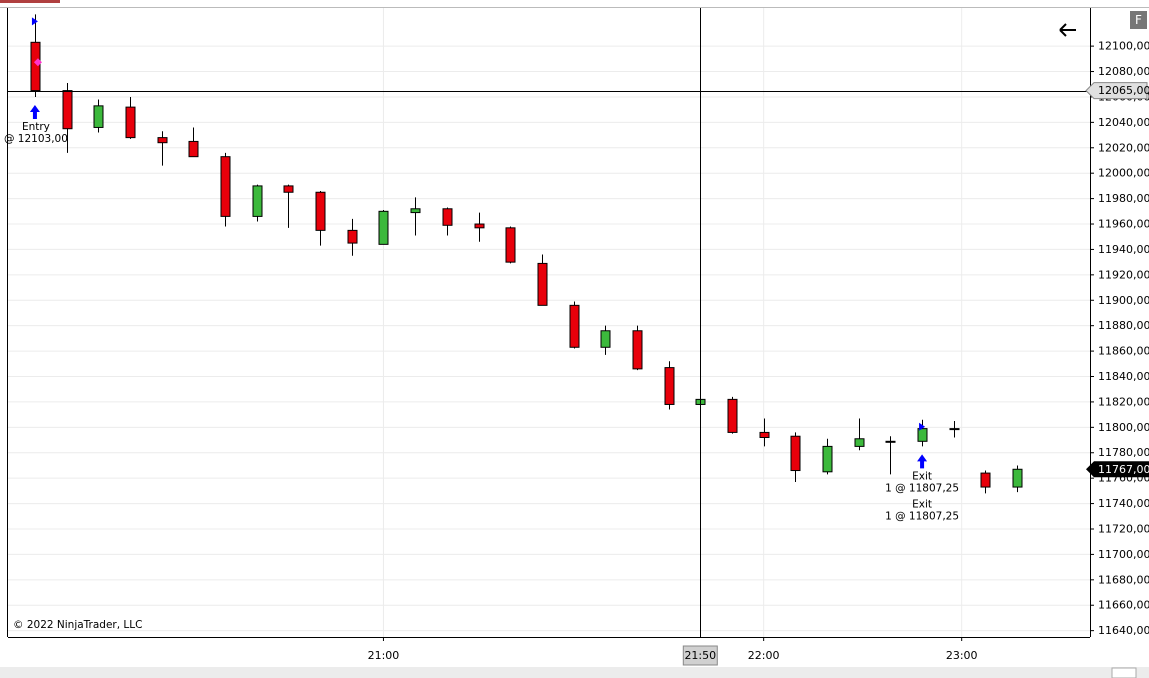 The width and height of the screenshot is (1149, 678). Describe the element at coordinates (1123, 554) in the screenshot. I see `y-tick-label: 11700,00` at that location.